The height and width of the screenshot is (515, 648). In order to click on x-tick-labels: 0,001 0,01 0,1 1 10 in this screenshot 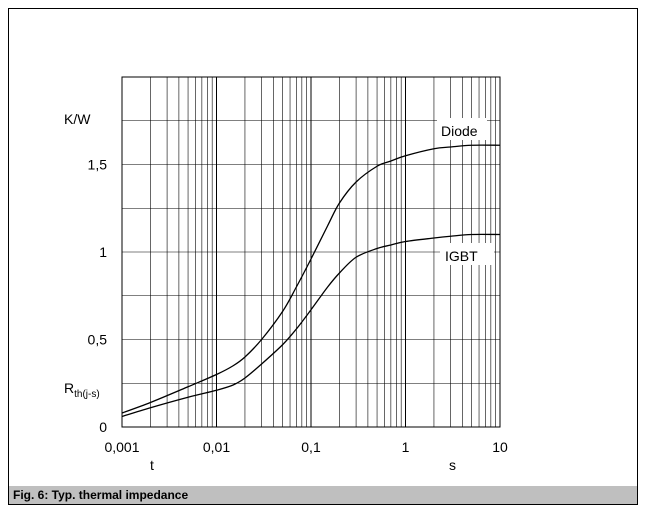, I will do `click(306, 447)`.